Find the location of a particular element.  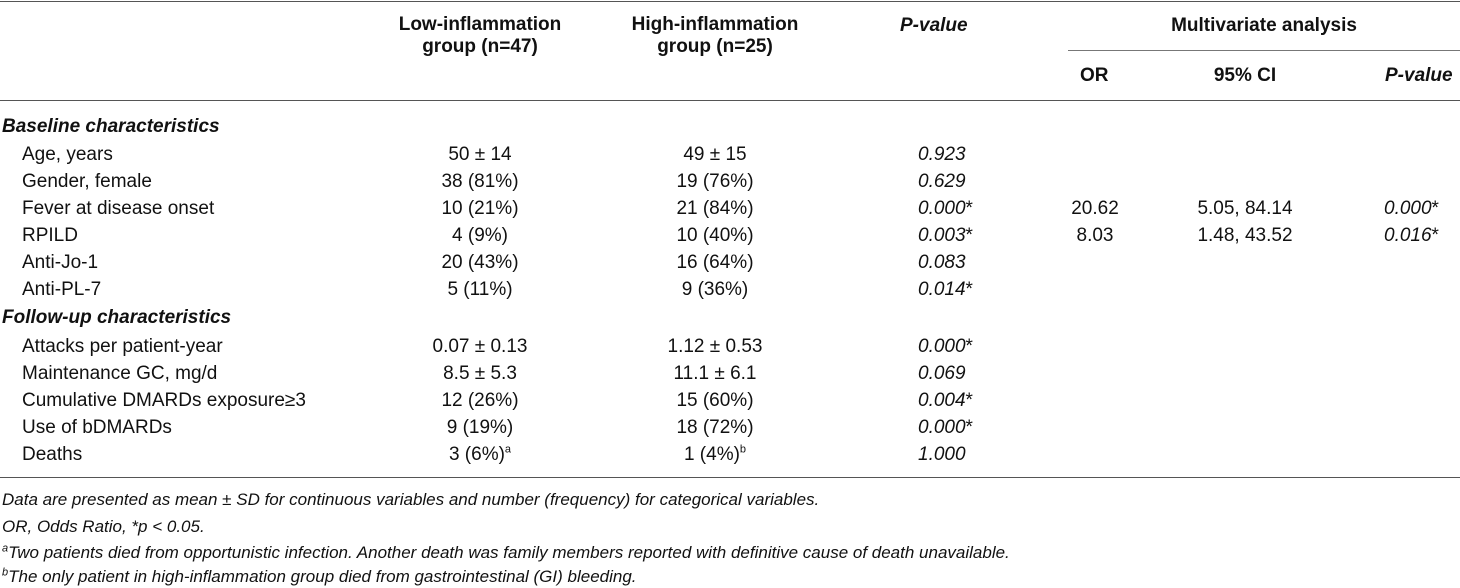

row-label: Cumulative DMARDs exposure≥3 is located at coordinates (164, 401).